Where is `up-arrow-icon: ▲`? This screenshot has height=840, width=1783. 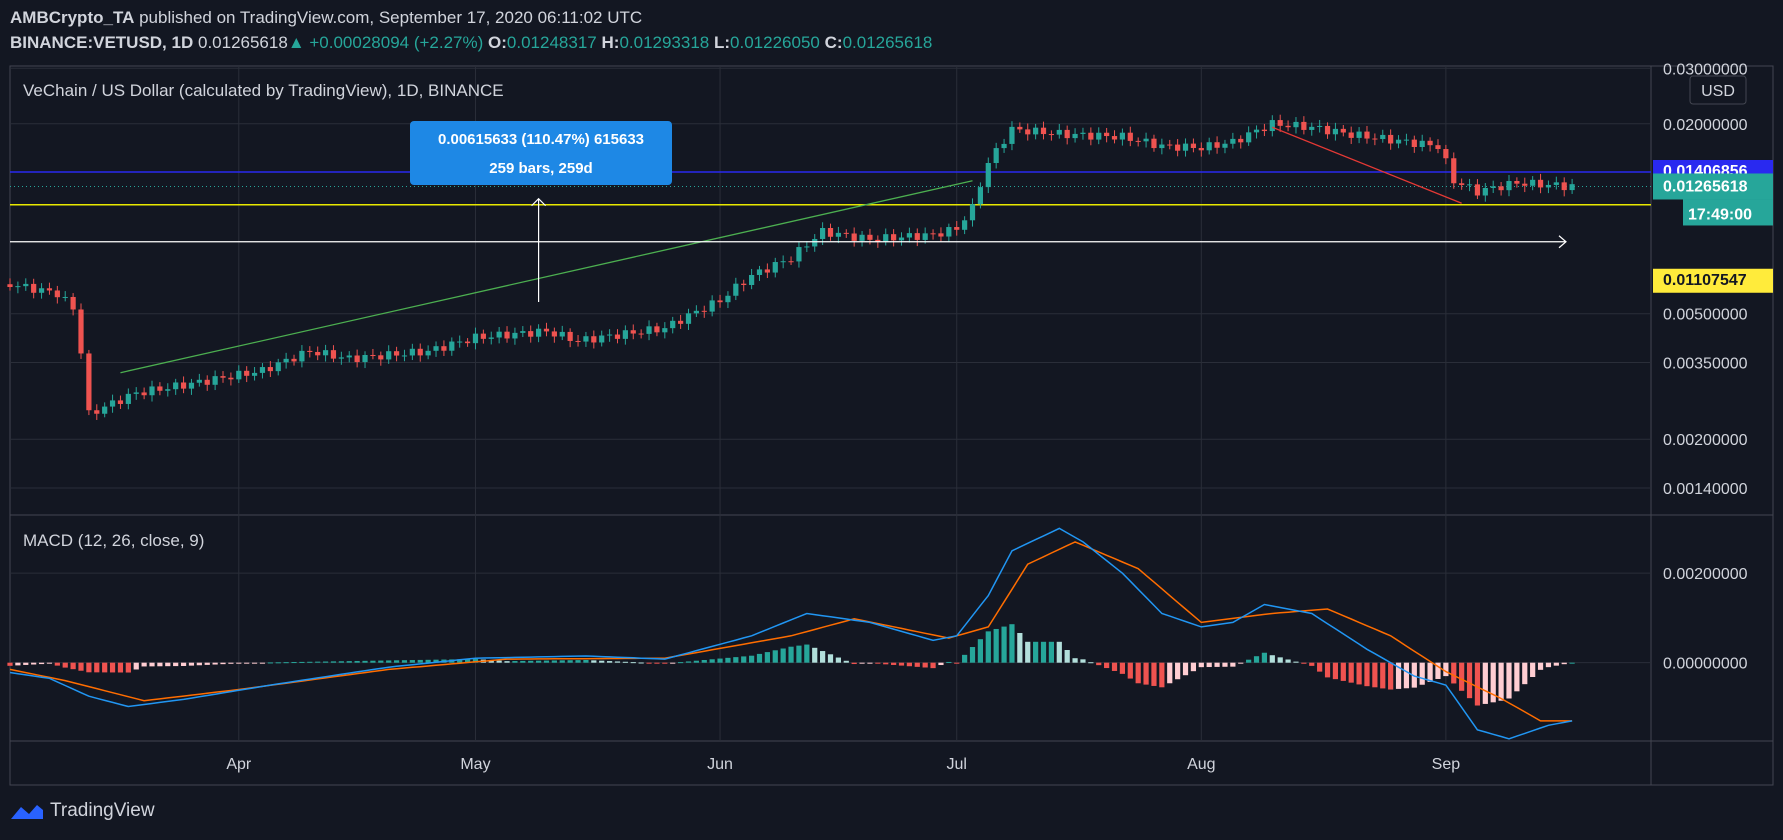 up-arrow-icon: ▲ is located at coordinates (296, 42).